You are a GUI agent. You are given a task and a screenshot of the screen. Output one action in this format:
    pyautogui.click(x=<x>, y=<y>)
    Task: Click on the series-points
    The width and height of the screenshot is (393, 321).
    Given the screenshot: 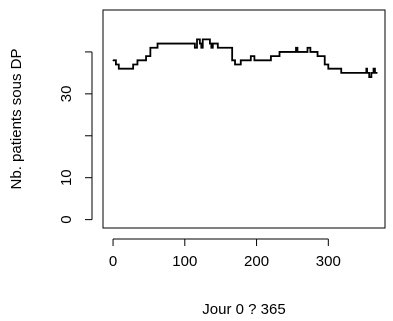 What is the action you would take?
    pyautogui.click(x=245, y=58)
    